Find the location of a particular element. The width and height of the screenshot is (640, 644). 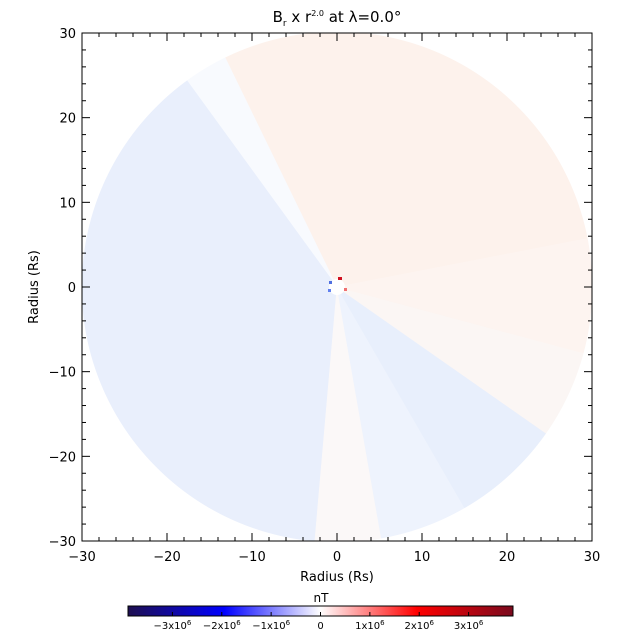

y-tick-label: 30 is located at coordinates (67, 34).